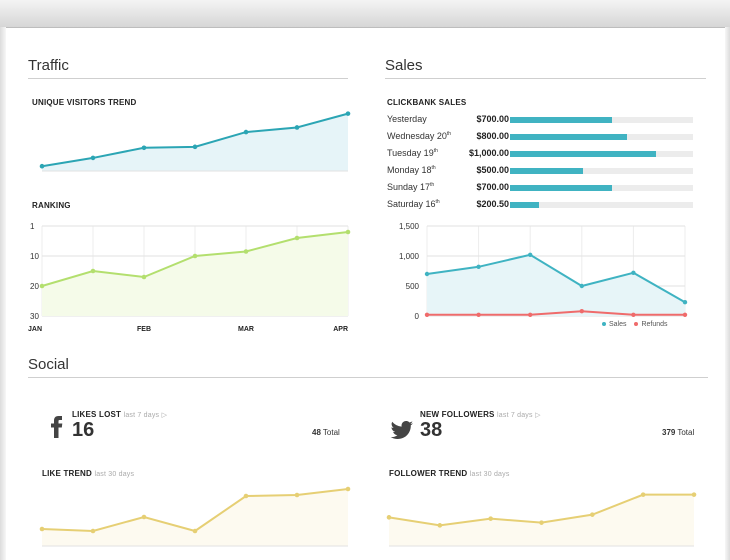 Image resolution: width=730 pixels, height=560 pixels. I want to click on ranking-x-tick-mar: MAR, so click(246, 329).